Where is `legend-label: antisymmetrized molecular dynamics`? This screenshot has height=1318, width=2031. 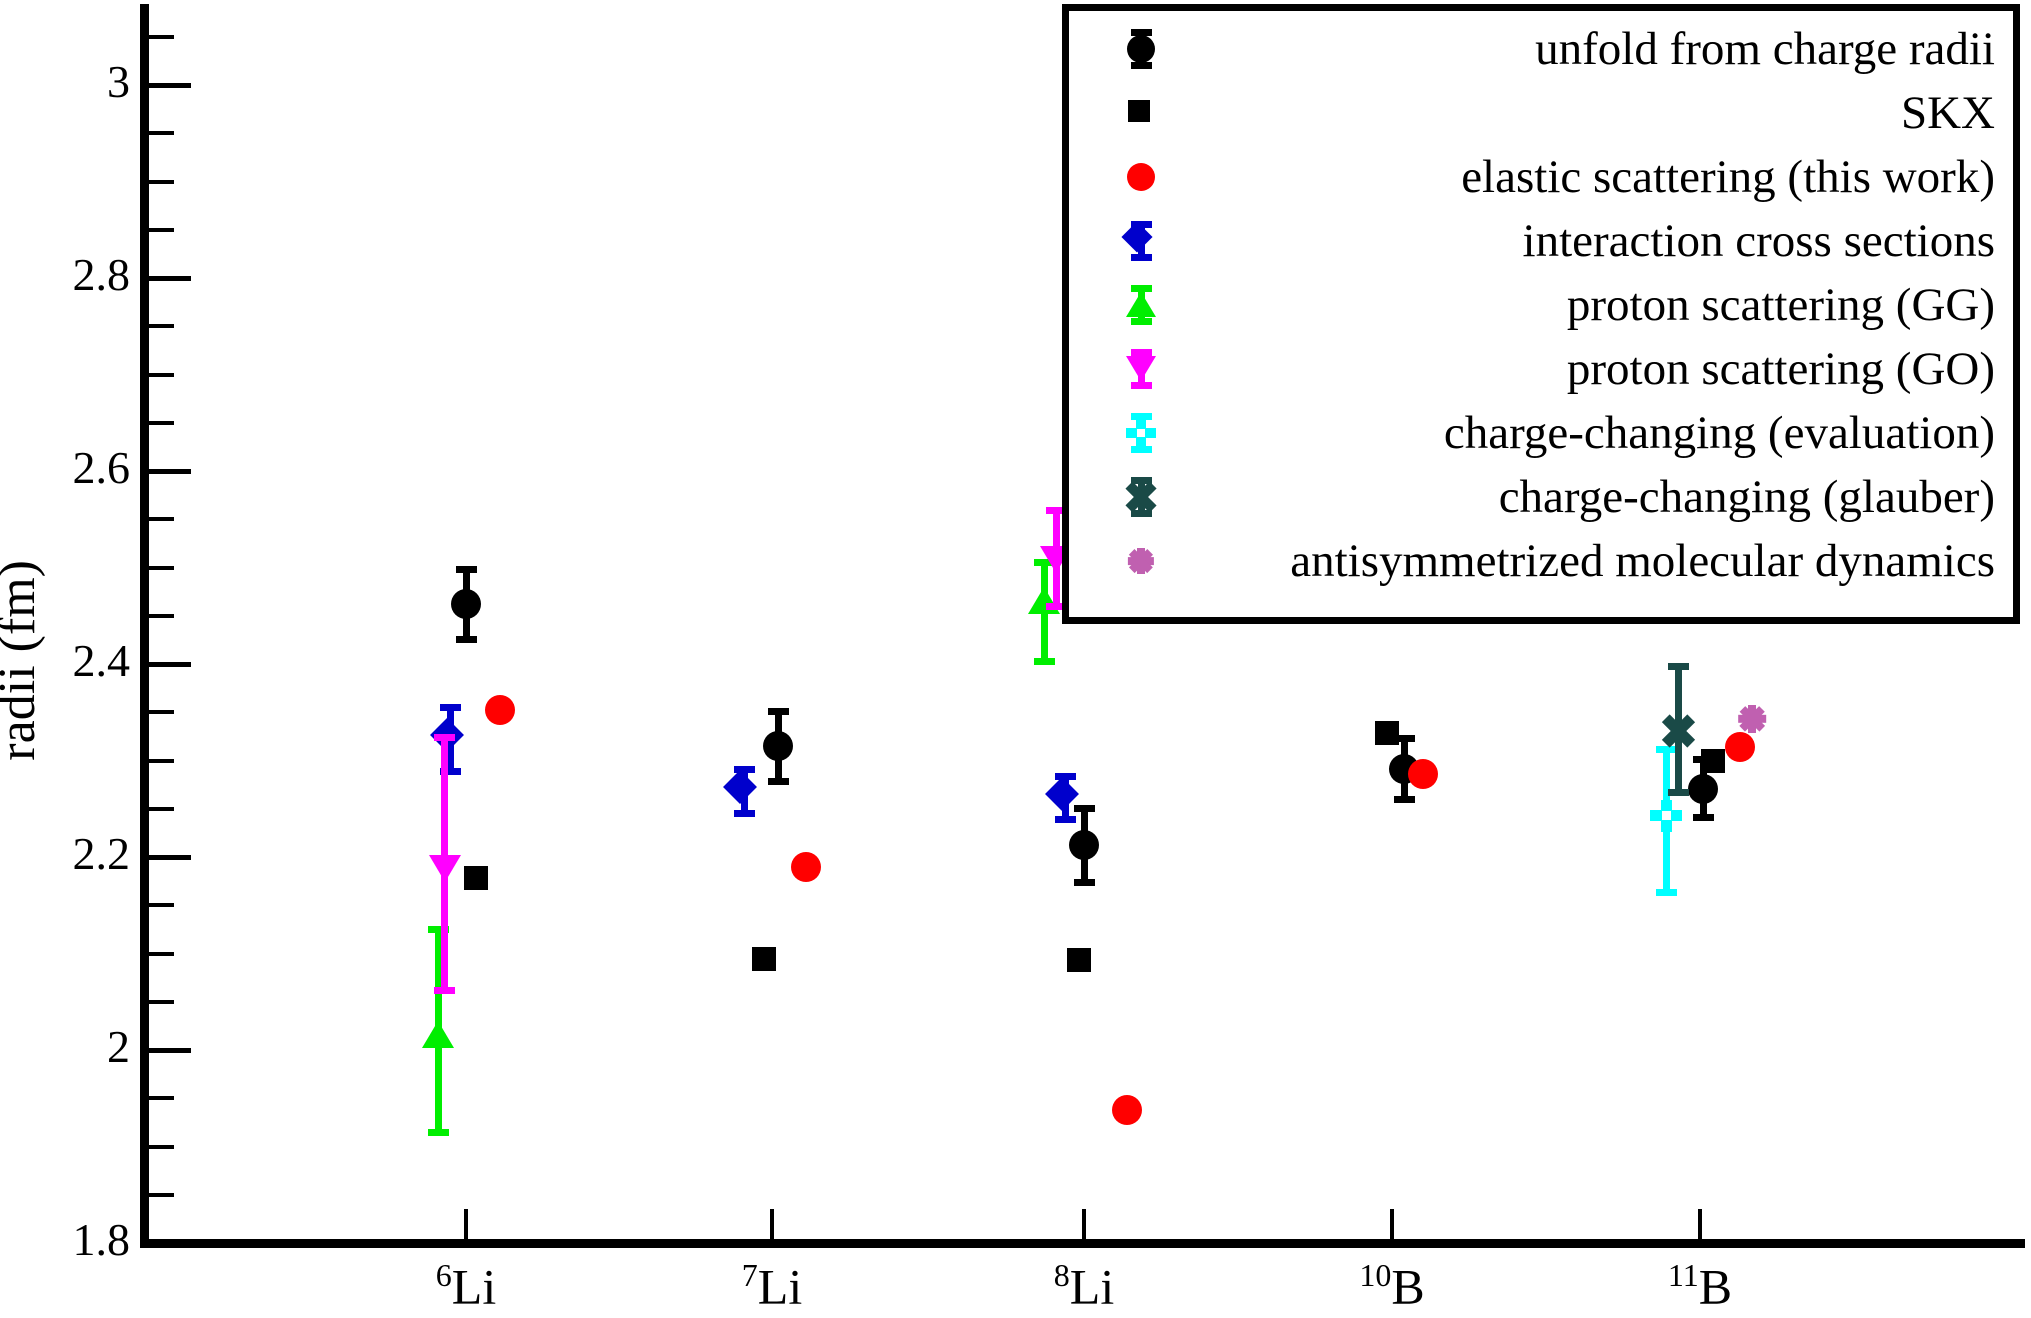
legend-label: antisymmetrized molecular dynamics is located at coordinates (1642, 561).